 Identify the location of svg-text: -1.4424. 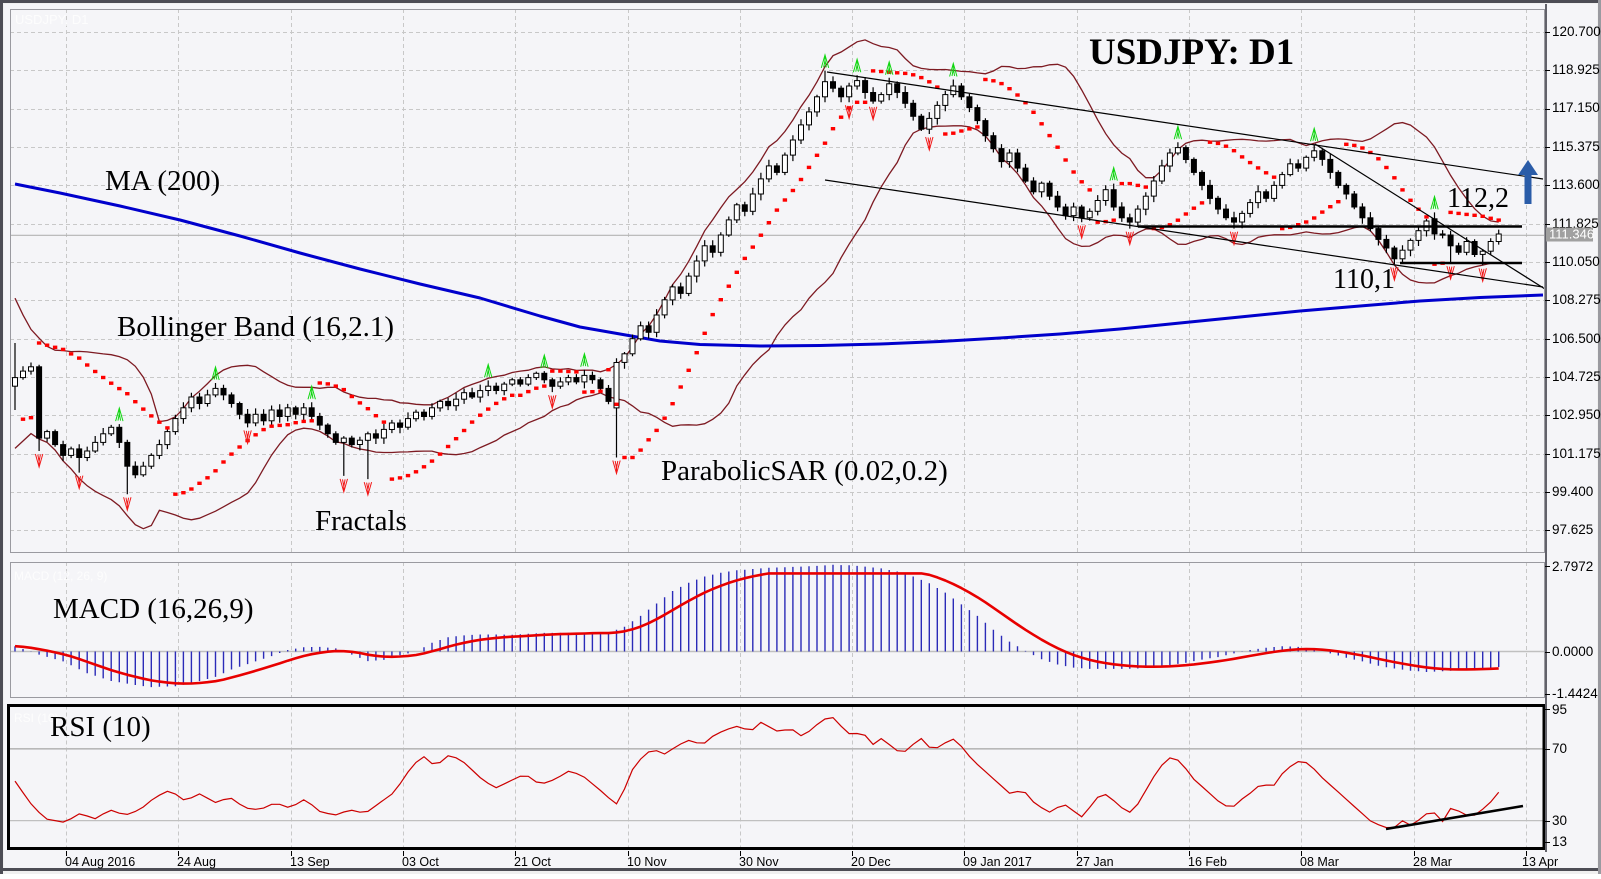
(1575, 693).